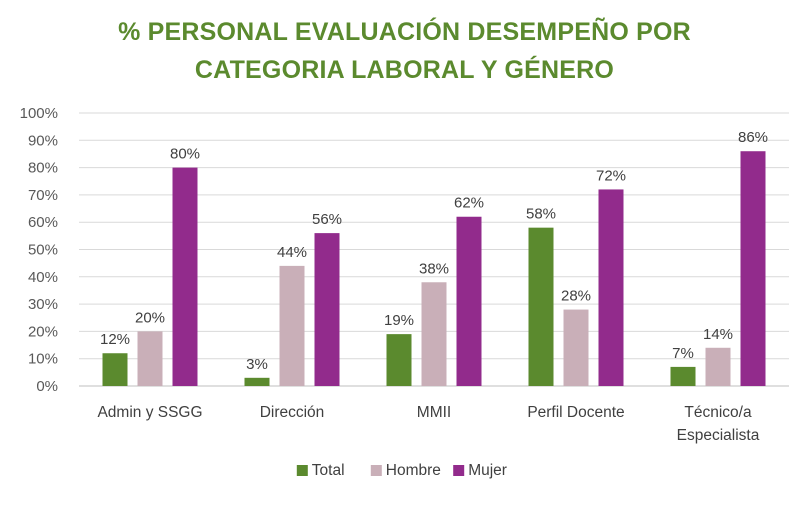  I want to click on data-label: 14%, so click(718, 334).